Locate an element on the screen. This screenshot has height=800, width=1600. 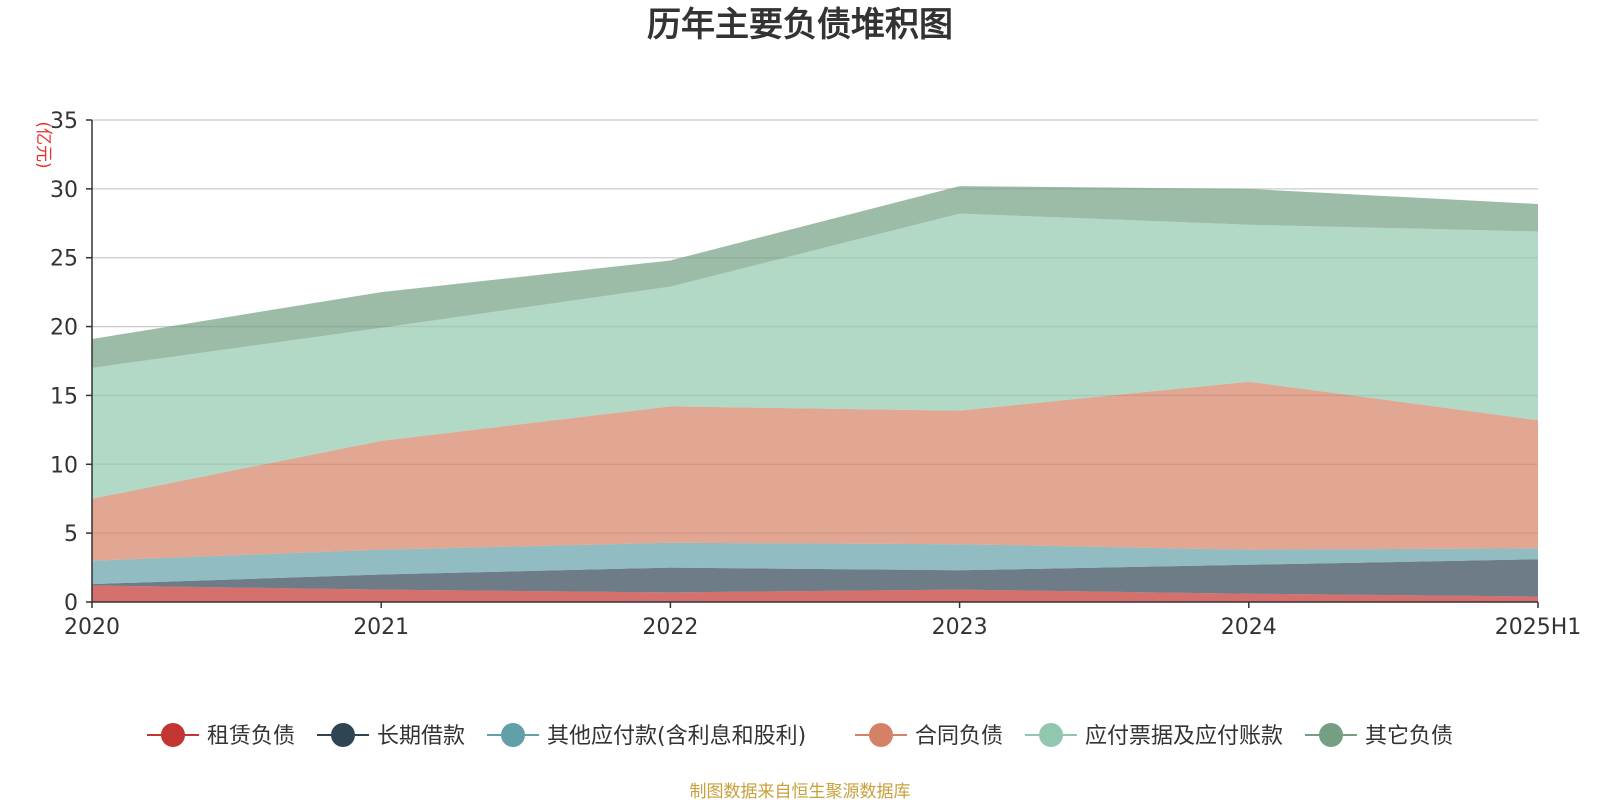
area-series-长期借款 is located at coordinates (815, 578).